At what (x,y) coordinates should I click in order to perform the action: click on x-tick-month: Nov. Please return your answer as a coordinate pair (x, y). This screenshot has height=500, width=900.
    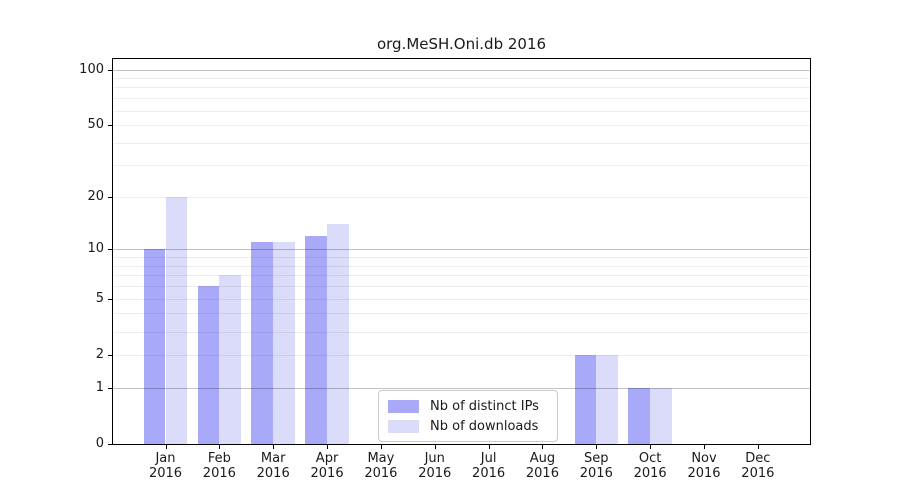
    Looking at the image, I should click on (704, 458).